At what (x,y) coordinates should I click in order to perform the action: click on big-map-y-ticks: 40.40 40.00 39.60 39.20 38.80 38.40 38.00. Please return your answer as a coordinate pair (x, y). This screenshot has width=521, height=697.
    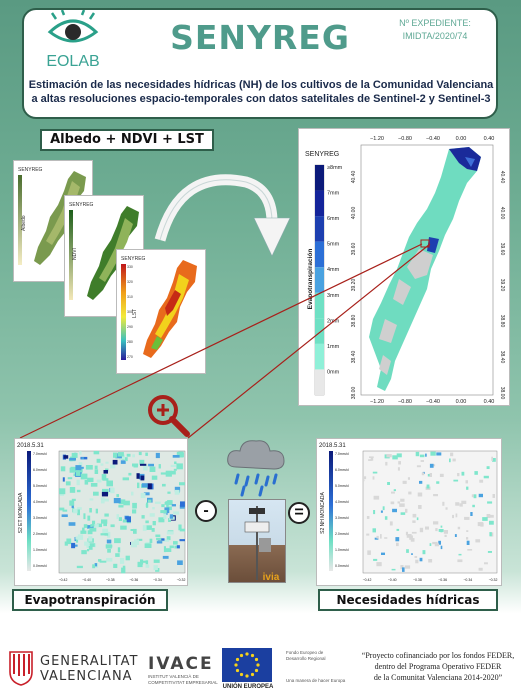
    Looking at the image, I should click on (354, 285).